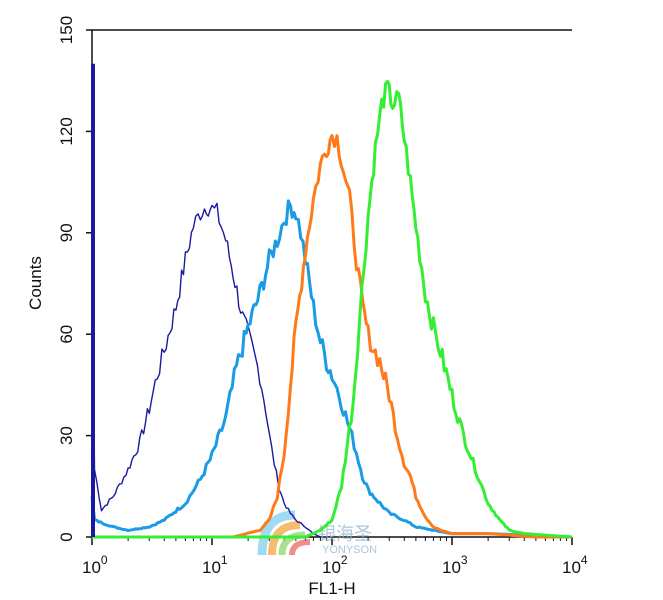  Describe the element at coordinates (215, 565) in the screenshot. I see `x-tick-label: 10¹` at that location.